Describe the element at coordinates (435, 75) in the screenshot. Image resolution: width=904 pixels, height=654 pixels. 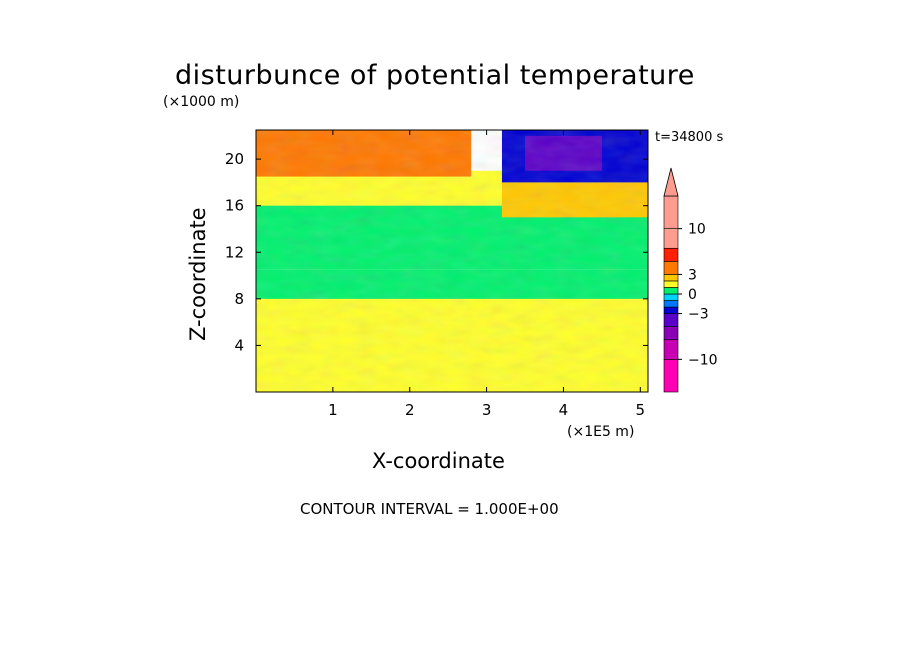
I see `chart-title: disturbunce of potential temperature` at that location.